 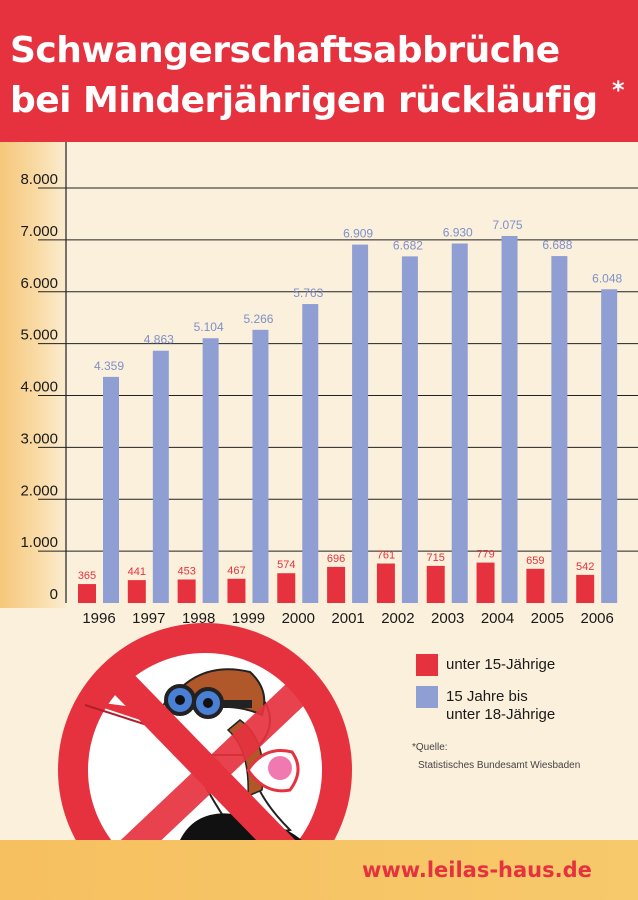 What do you see at coordinates (39, 542) in the screenshot?
I see `y-tick-label: 1.000` at bounding box center [39, 542].